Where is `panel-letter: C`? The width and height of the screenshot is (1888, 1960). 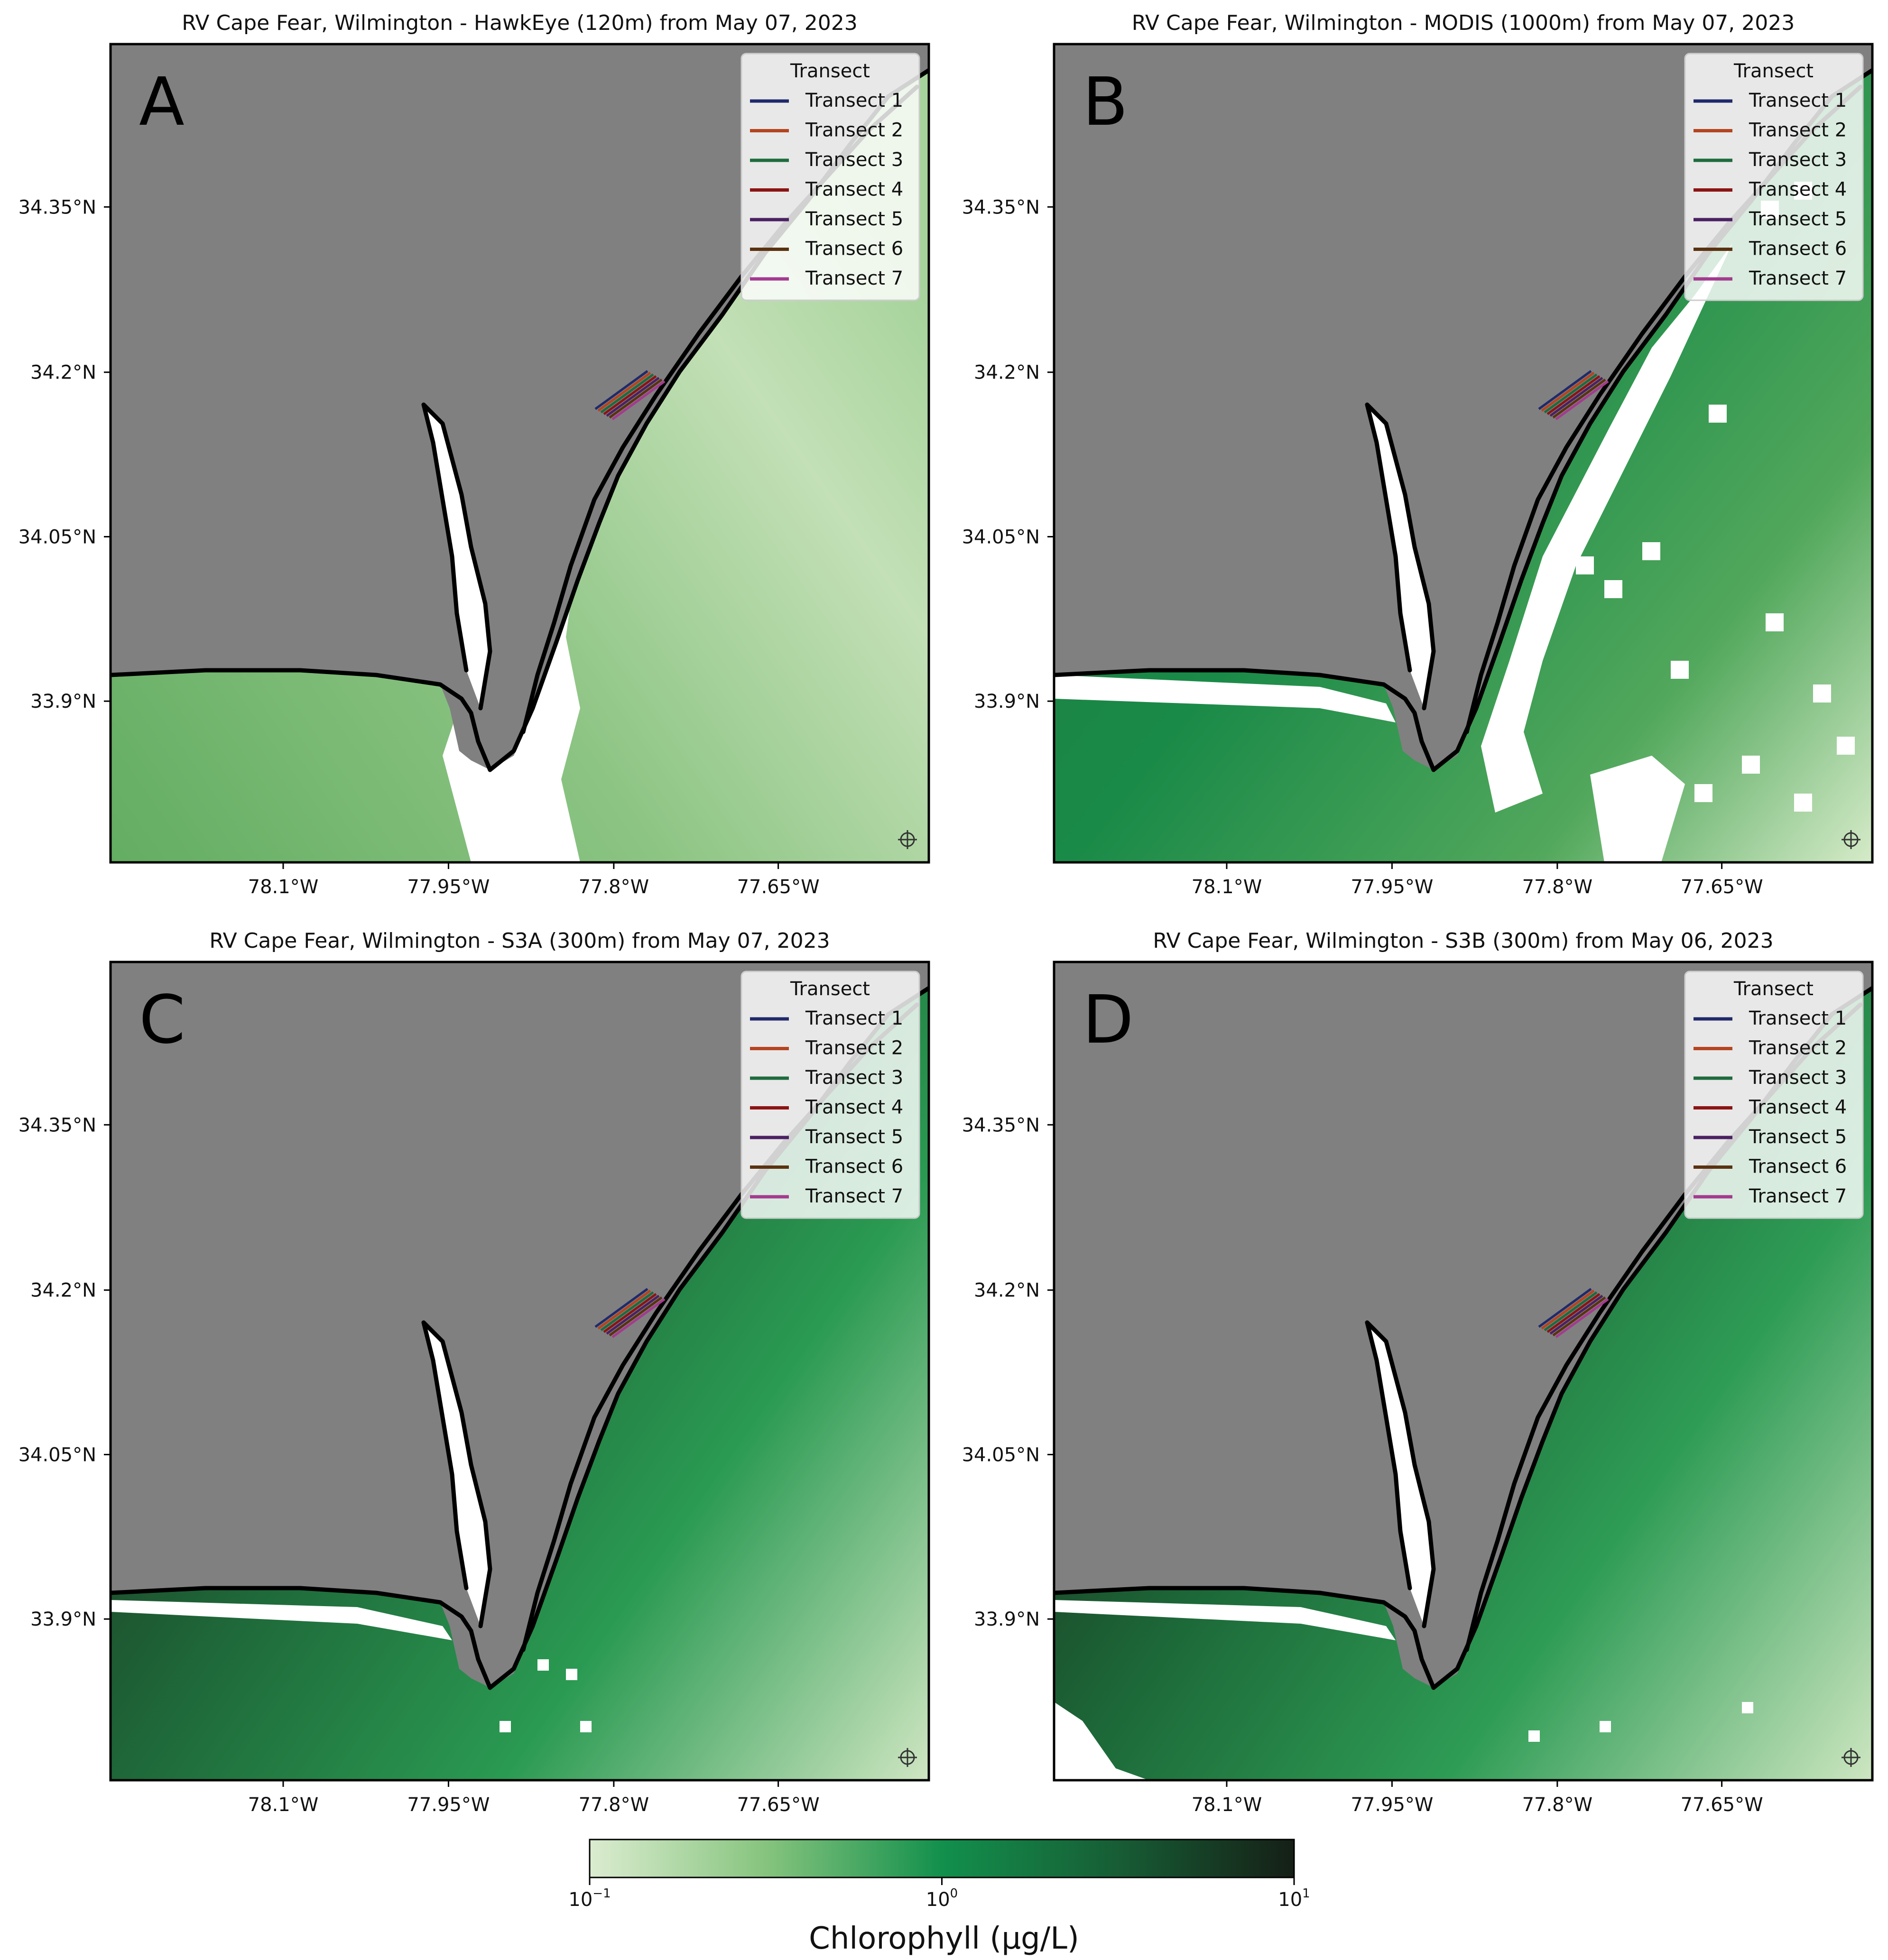 panel-letter: C is located at coordinates (162, 1020).